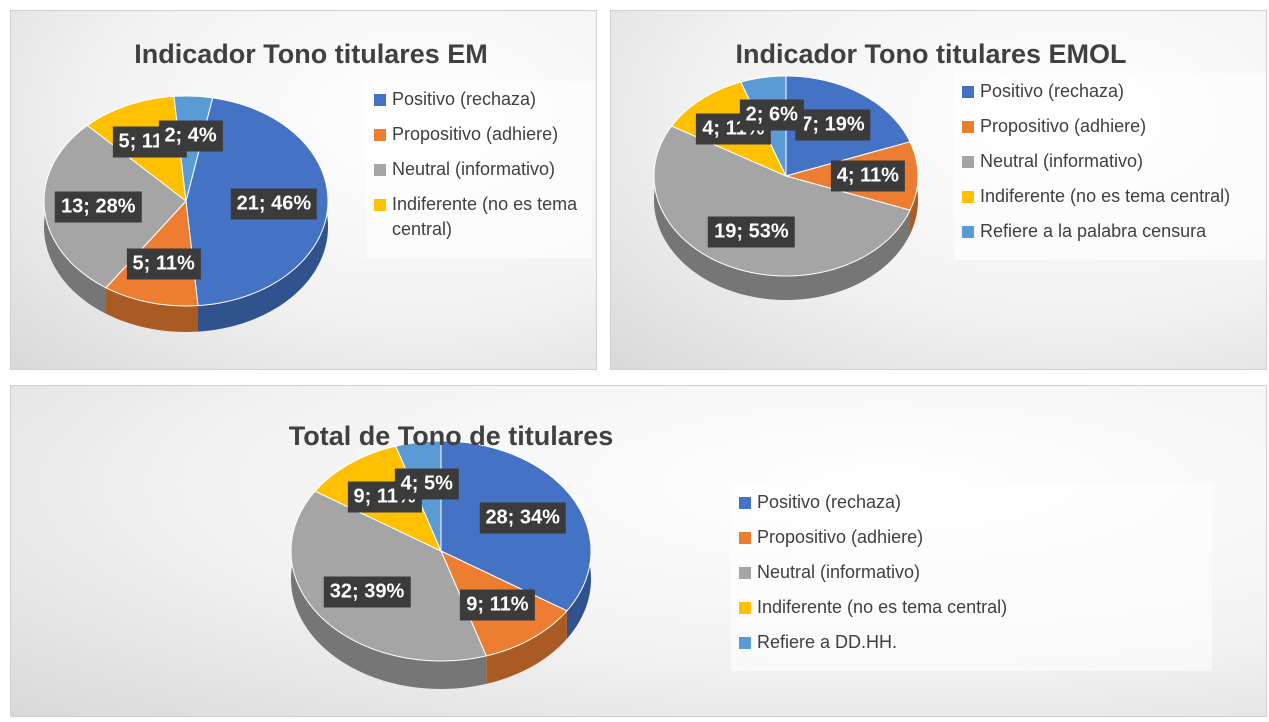 The height and width of the screenshot is (722, 1269). I want to click on data-label: 2; 6%, so click(771, 115).